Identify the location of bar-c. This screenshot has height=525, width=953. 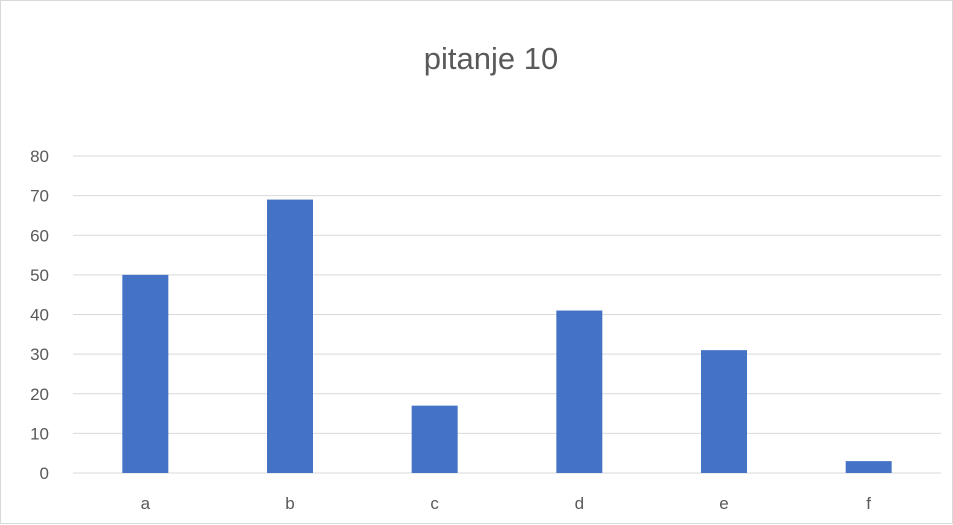
(434, 439).